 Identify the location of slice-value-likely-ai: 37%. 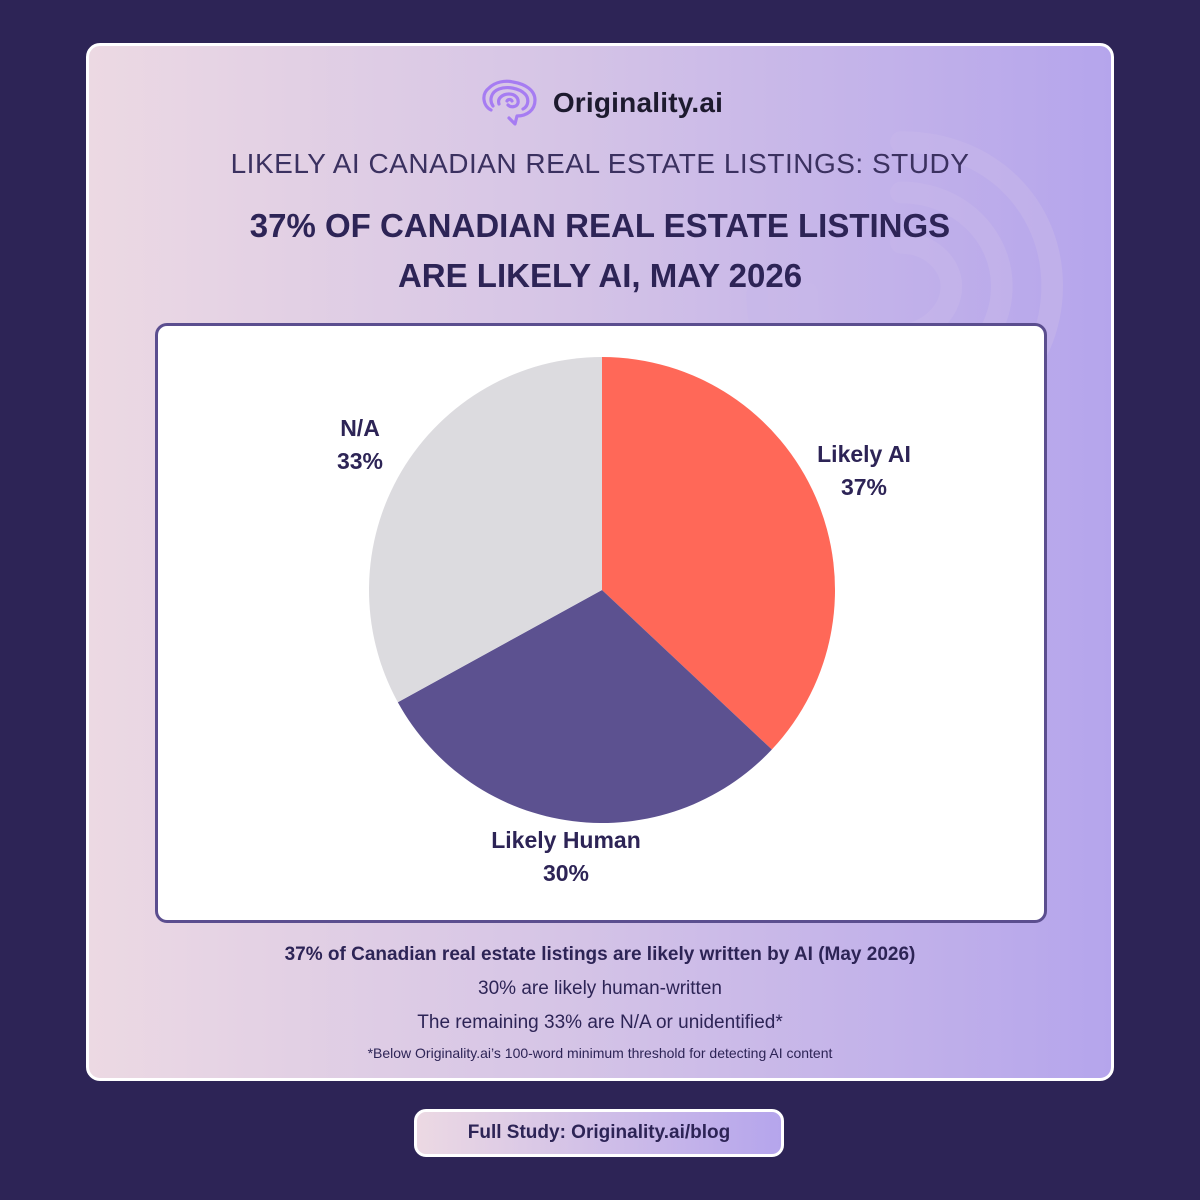
(864, 487).